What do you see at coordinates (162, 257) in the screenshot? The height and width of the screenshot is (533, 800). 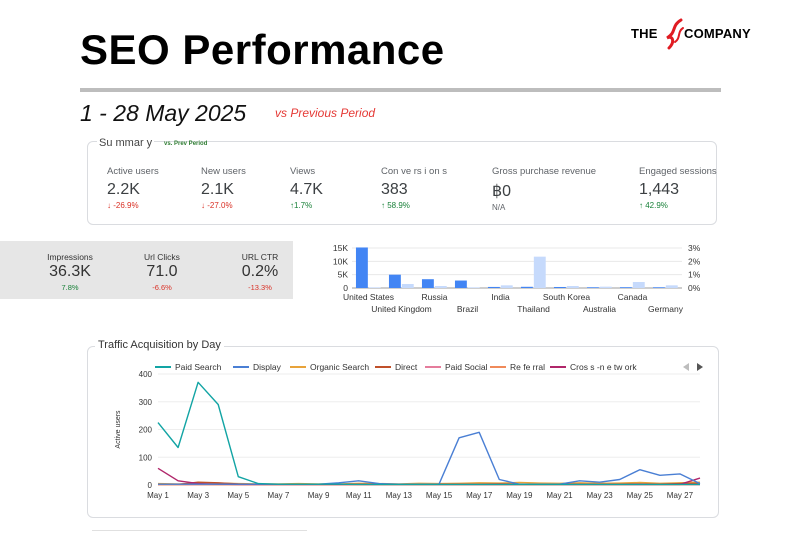 I see `kpi-label: Url Clicks` at bounding box center [162, 257].